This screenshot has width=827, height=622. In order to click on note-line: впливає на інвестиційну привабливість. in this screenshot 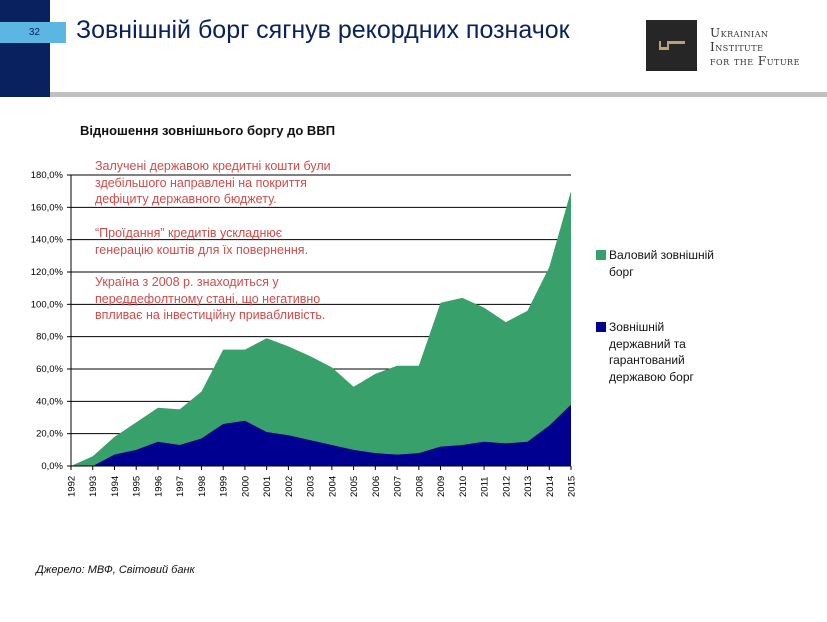, I will do `click(210, 315)`.